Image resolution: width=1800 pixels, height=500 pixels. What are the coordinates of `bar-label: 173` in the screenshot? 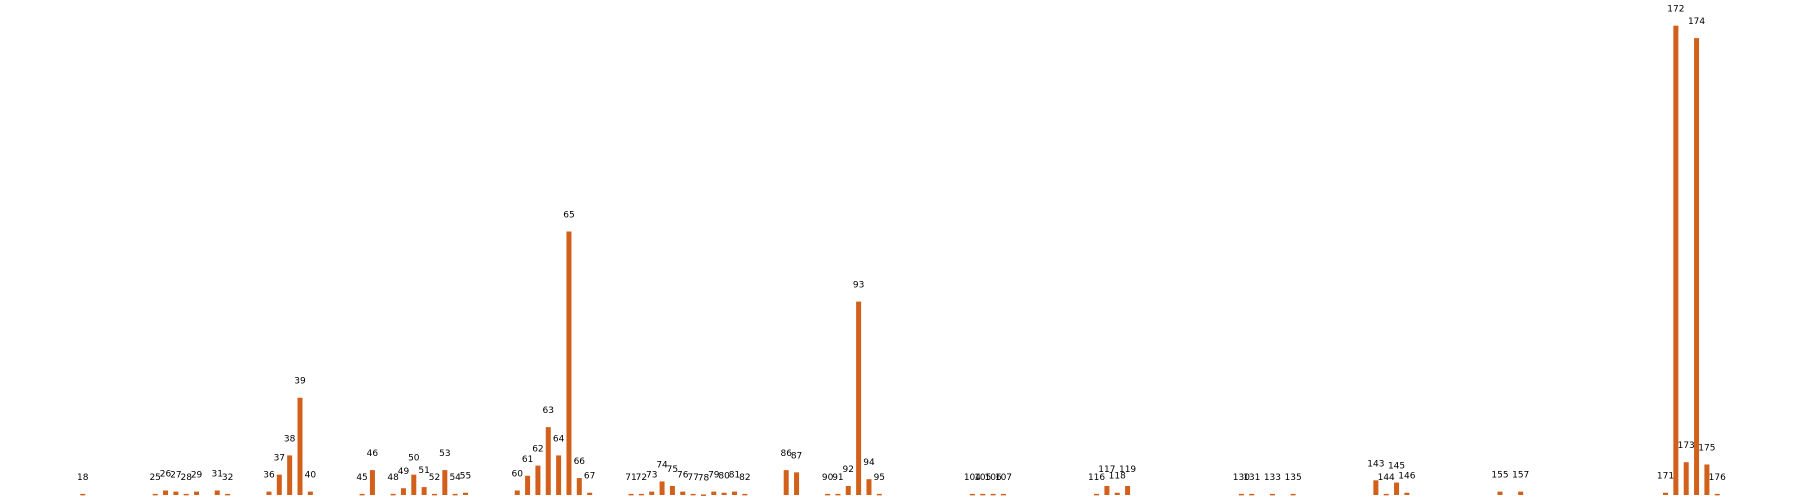 It's located at (1686, 446).